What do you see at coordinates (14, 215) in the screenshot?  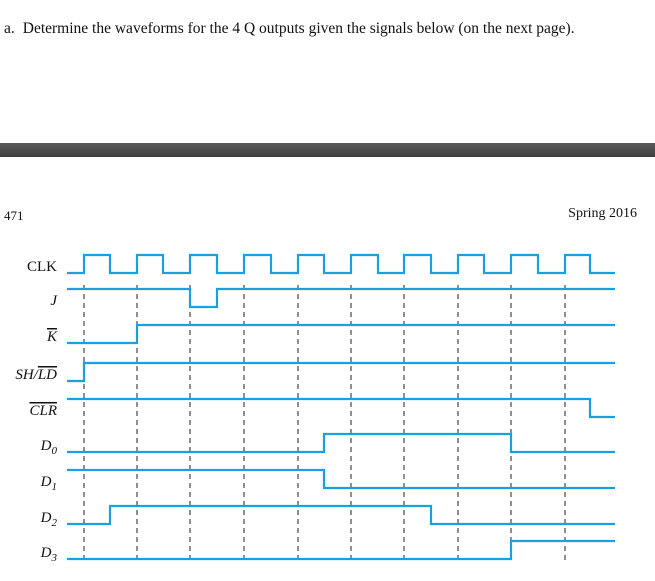 I see `page-number: 471` at bounding box center [14, 215].